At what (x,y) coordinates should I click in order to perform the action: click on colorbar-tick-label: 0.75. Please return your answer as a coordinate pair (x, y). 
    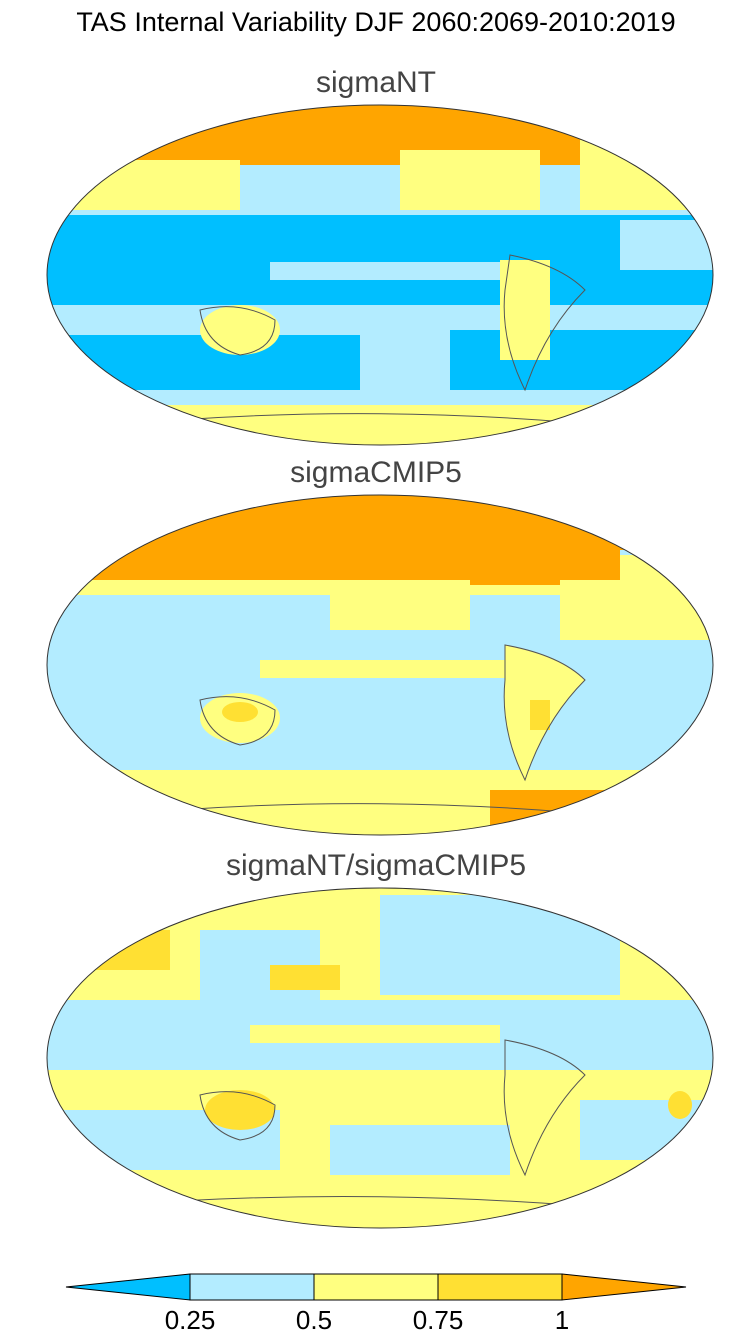
    Looking at the image, I should click on (438, 1320).